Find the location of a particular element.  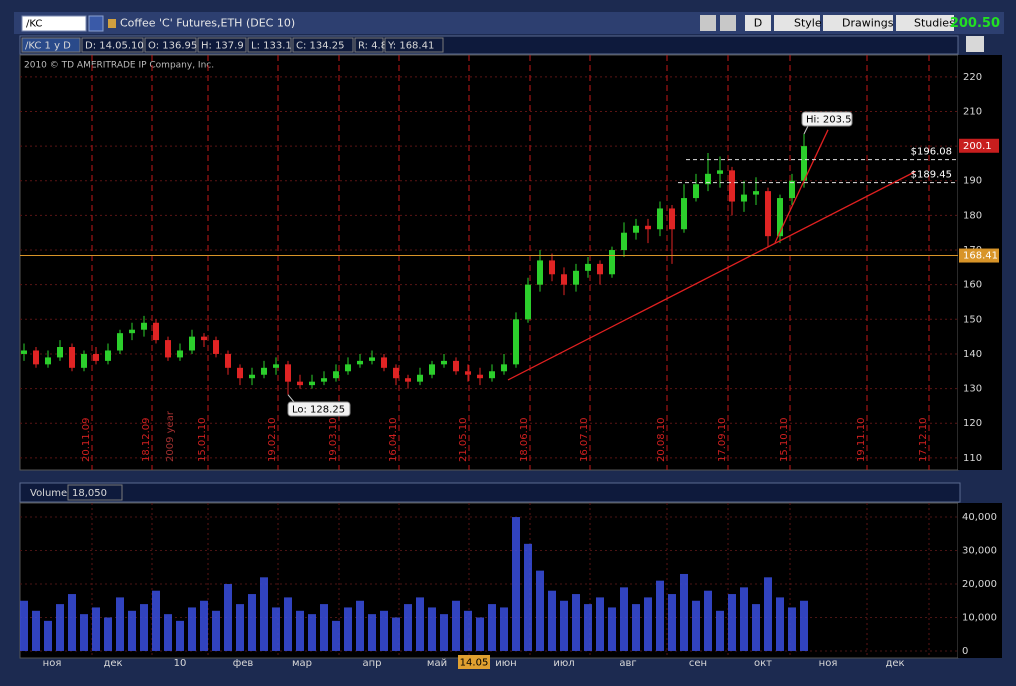

date-marker: 21.05.10 is located at coordinates (463, 439).